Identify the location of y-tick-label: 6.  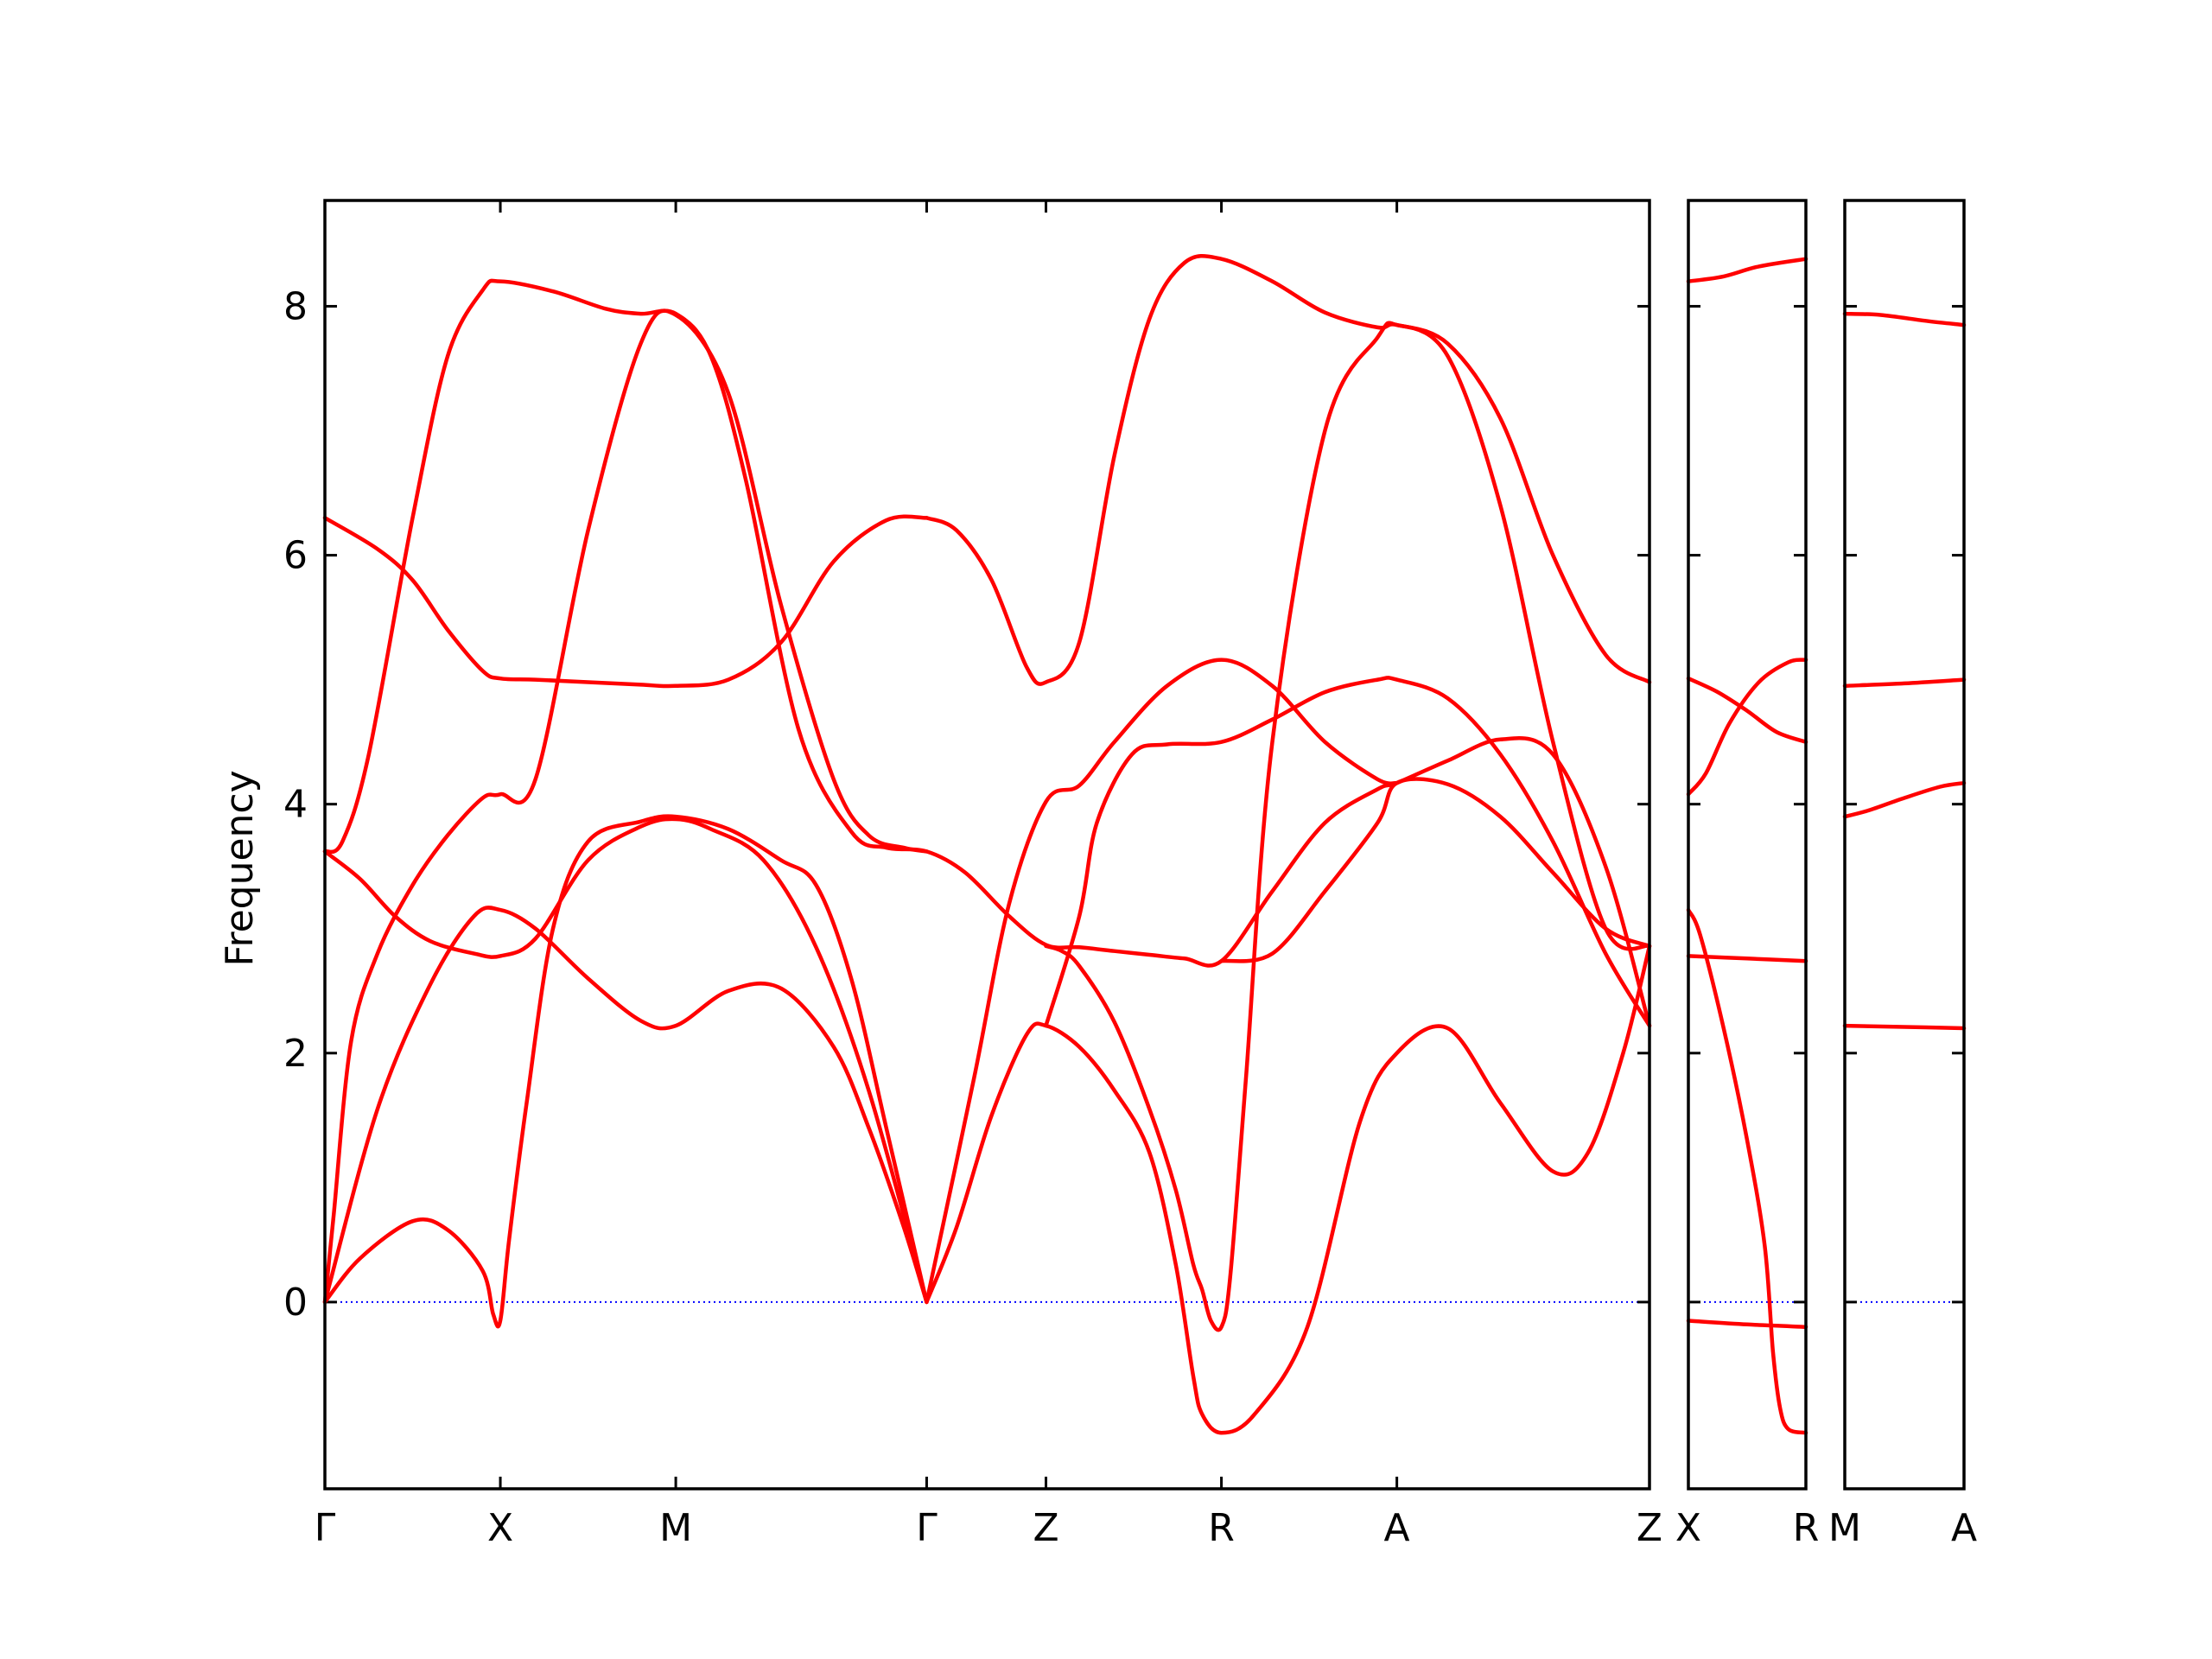
(295, 556).